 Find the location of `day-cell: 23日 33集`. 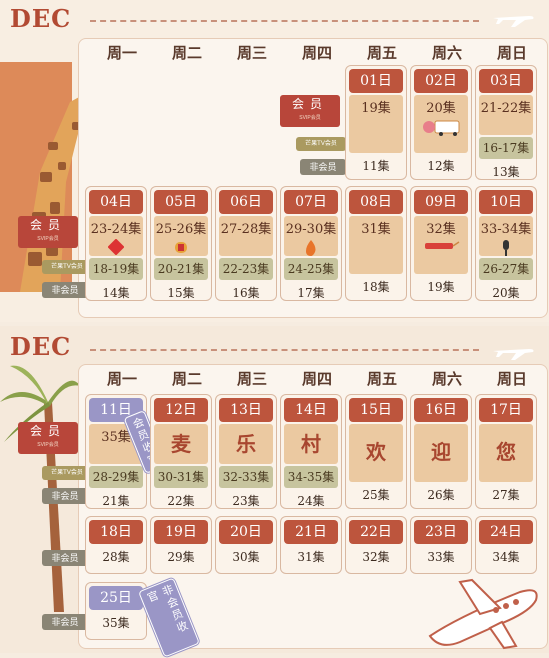

day-cell: 23日 33集 is located at coordinates (441, 545).